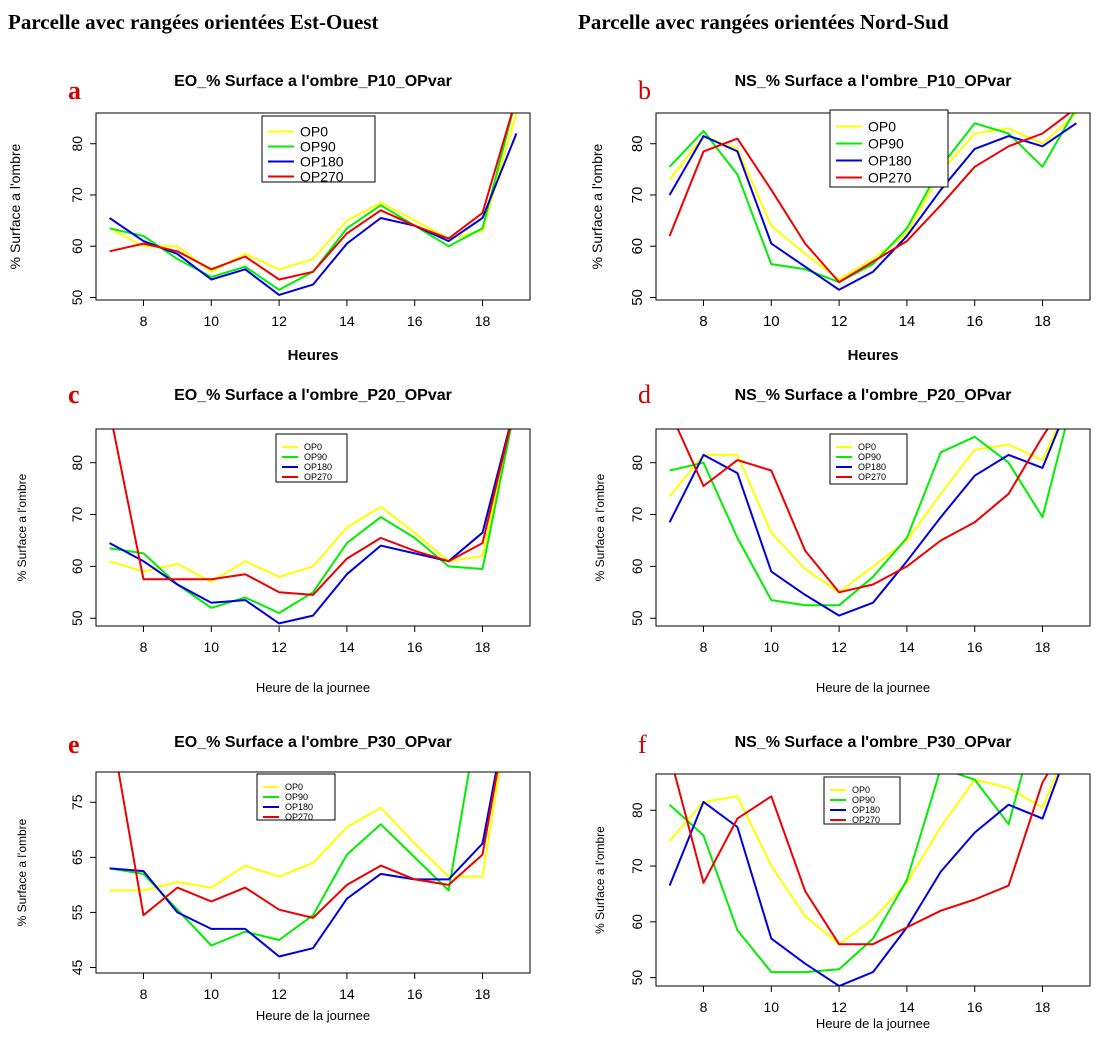 This screenshot has height=1047, width=1100. What do you see at coordinates (77, 857) in the screenshot?
I see `y-tick-label: 65` at bounding box center [77, 857].